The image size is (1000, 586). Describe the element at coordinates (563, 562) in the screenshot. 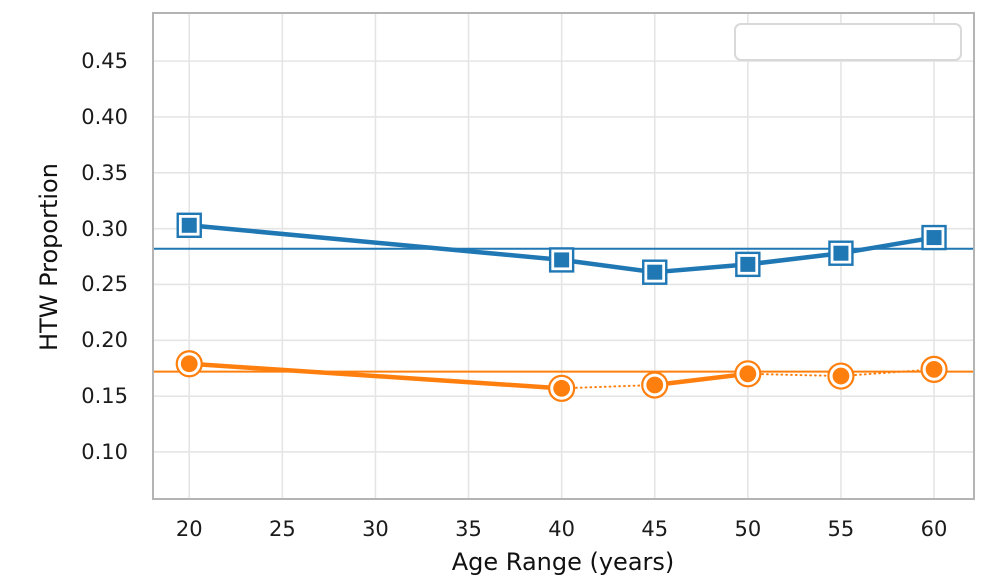

I see `x-axis-label: Age Range (years)` at that location.